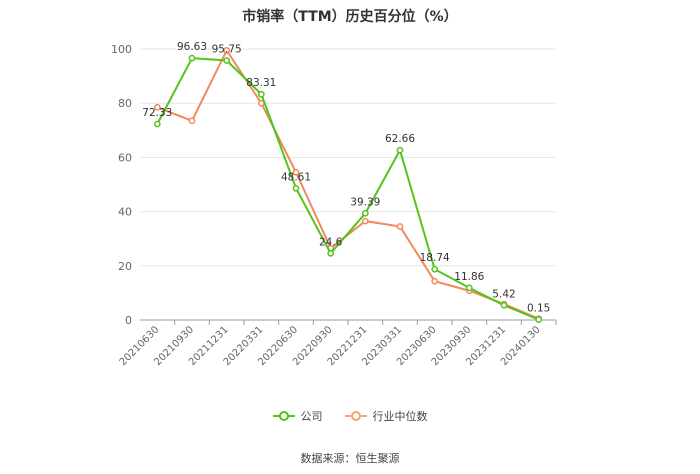 Image resolution: width=700 pixels, height=474 pixels. What do you see at coordinates (435, 258) in the screenshot?
I see `data-label: 18.74` at bounding box center [435, 258].